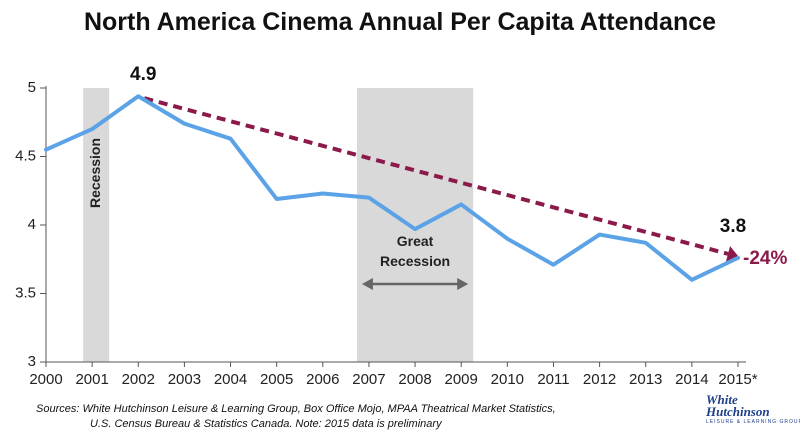 The width and height of the screenshot is (800, 441). I want to click on recession-label: Recession, so click(95, 173).